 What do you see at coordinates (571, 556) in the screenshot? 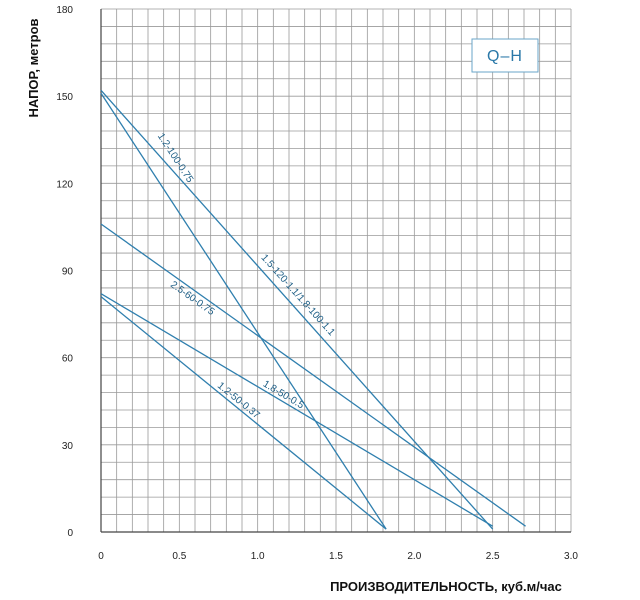
I see `x-tick-label: 3.0` at bounding box center [571, 556].